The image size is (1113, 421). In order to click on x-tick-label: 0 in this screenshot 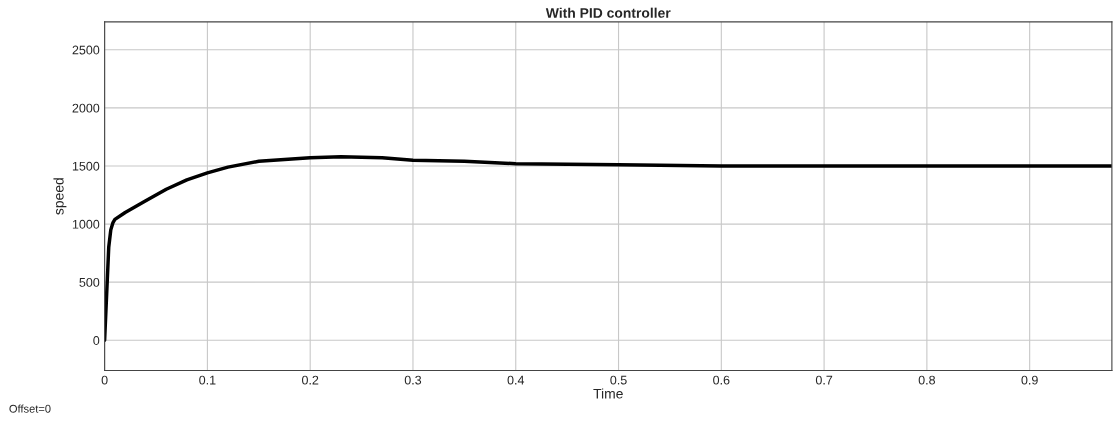, I will do `click(104, 380)`.